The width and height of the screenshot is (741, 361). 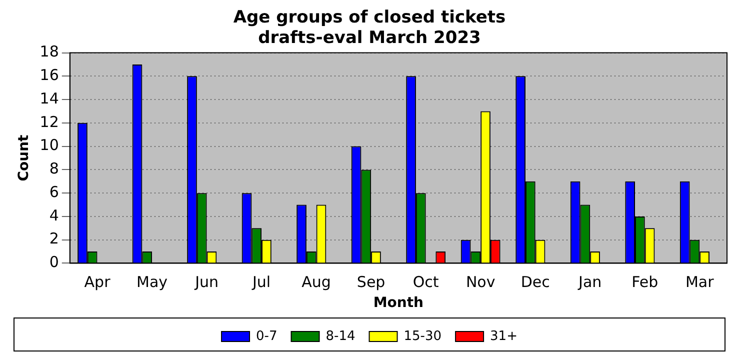 I want to click on y-tick-label: 6, so click(x=54, y=191).